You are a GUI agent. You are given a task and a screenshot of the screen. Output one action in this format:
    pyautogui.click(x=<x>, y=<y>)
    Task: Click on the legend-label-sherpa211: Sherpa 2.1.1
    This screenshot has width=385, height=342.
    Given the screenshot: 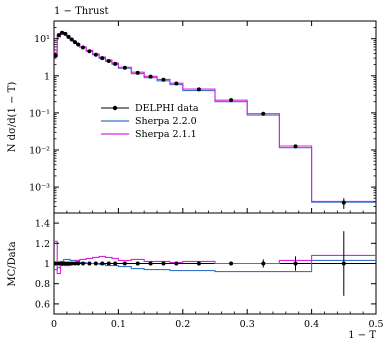 What is the action you would take?
    pyautogui.click(x=166, y=134)
    